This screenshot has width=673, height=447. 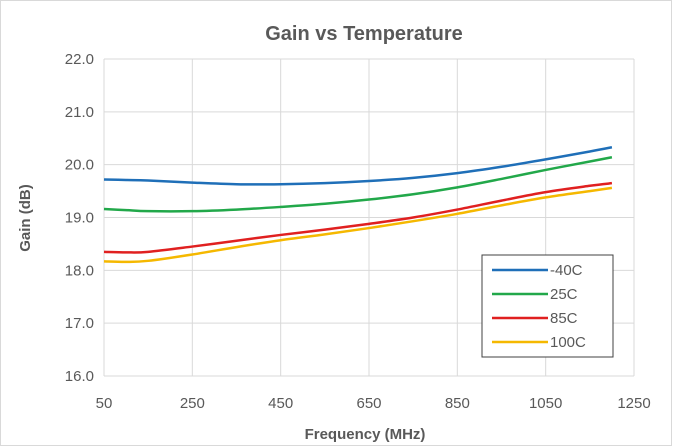 What do you see at coordinates (564, 294) in the screenshot?
I see `legend-label: 25C` at bounding box center [564, 294].